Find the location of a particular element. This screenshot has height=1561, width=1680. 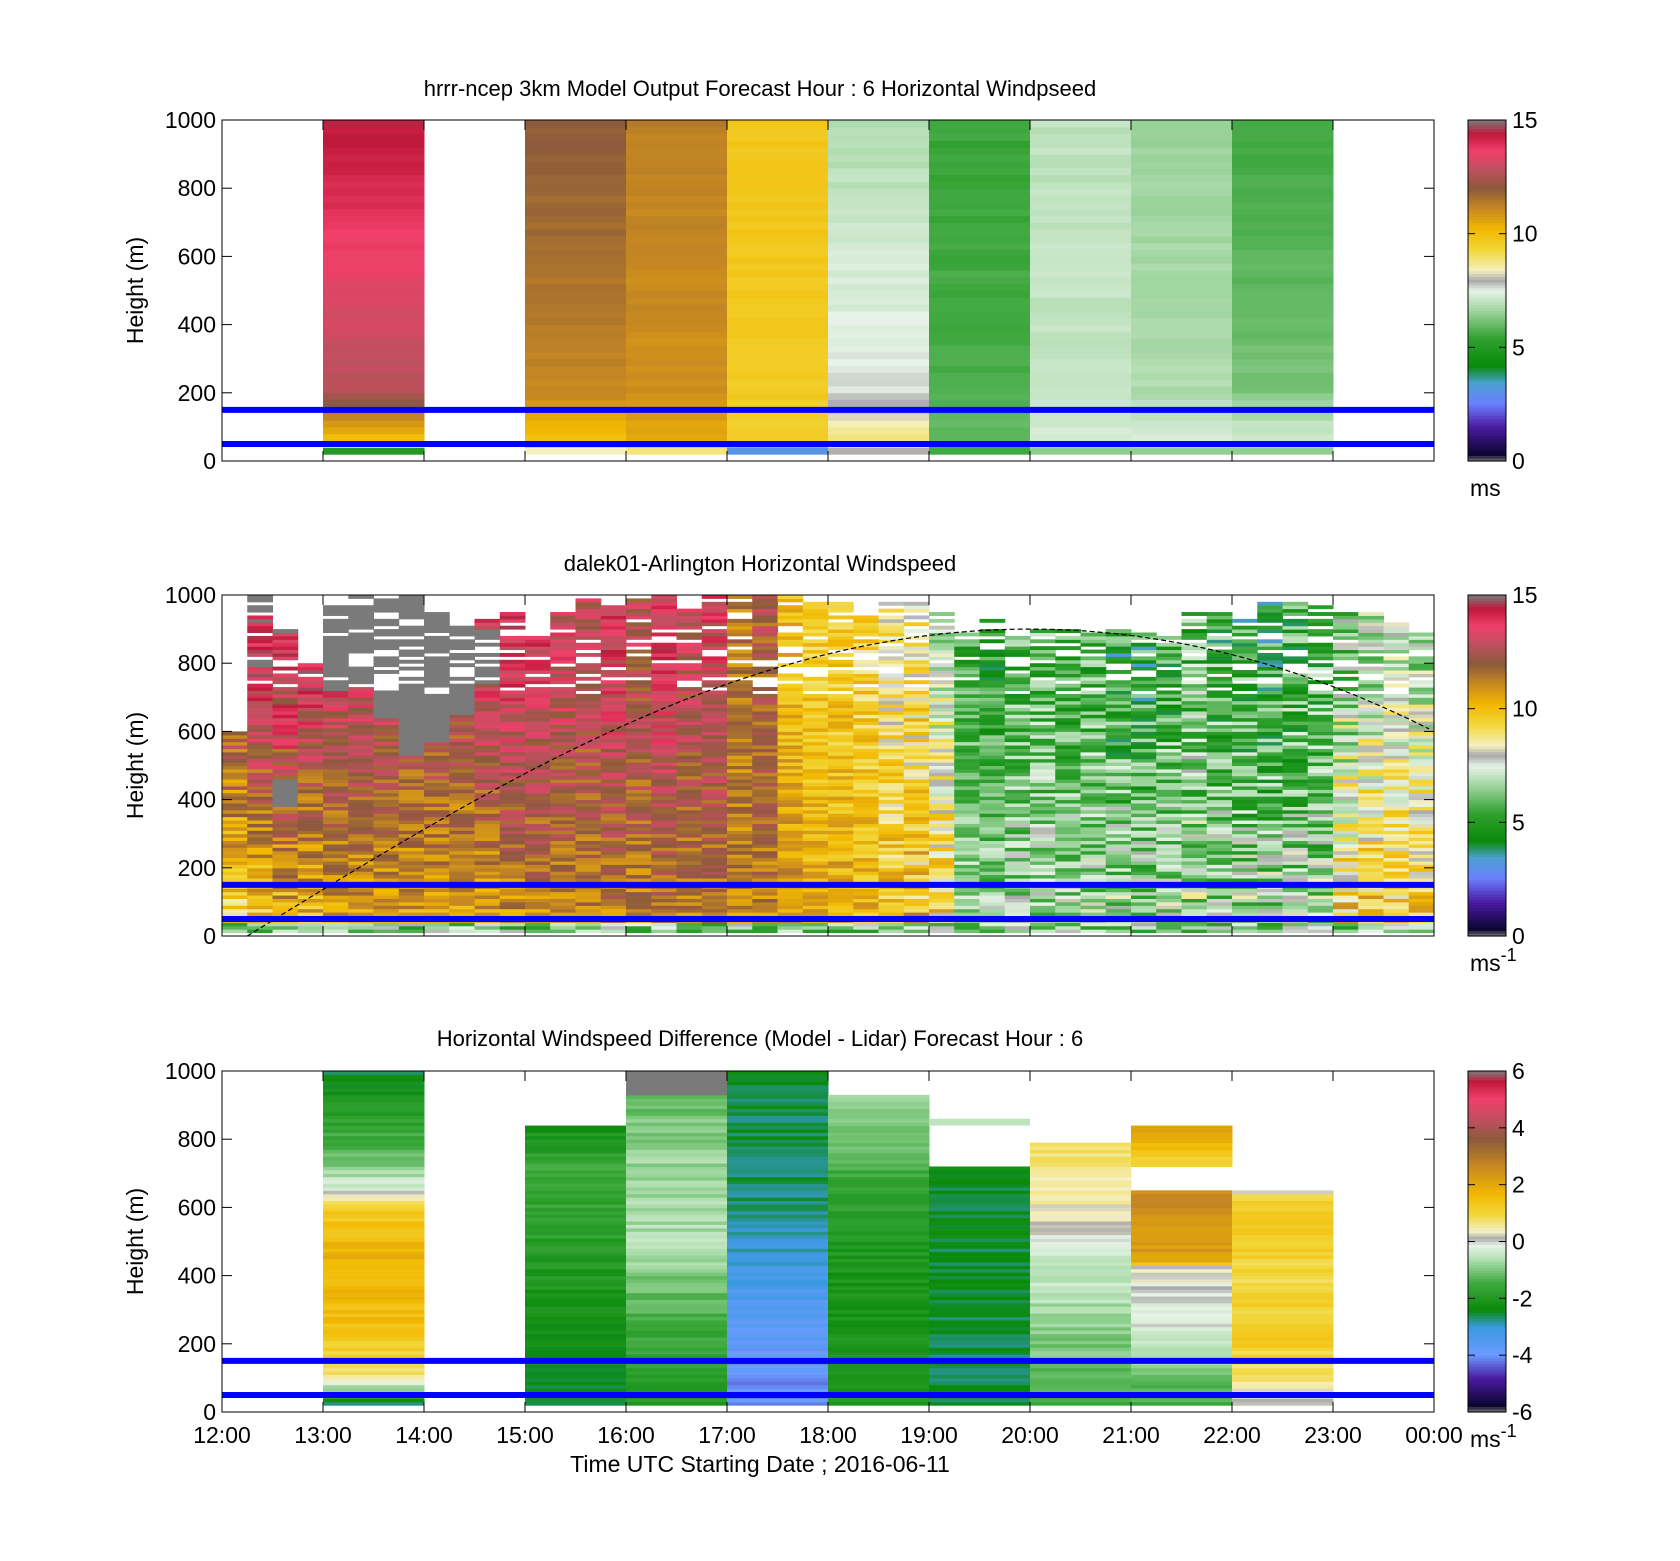

y-tick-label: 800 is located at coordinates (197, 663).